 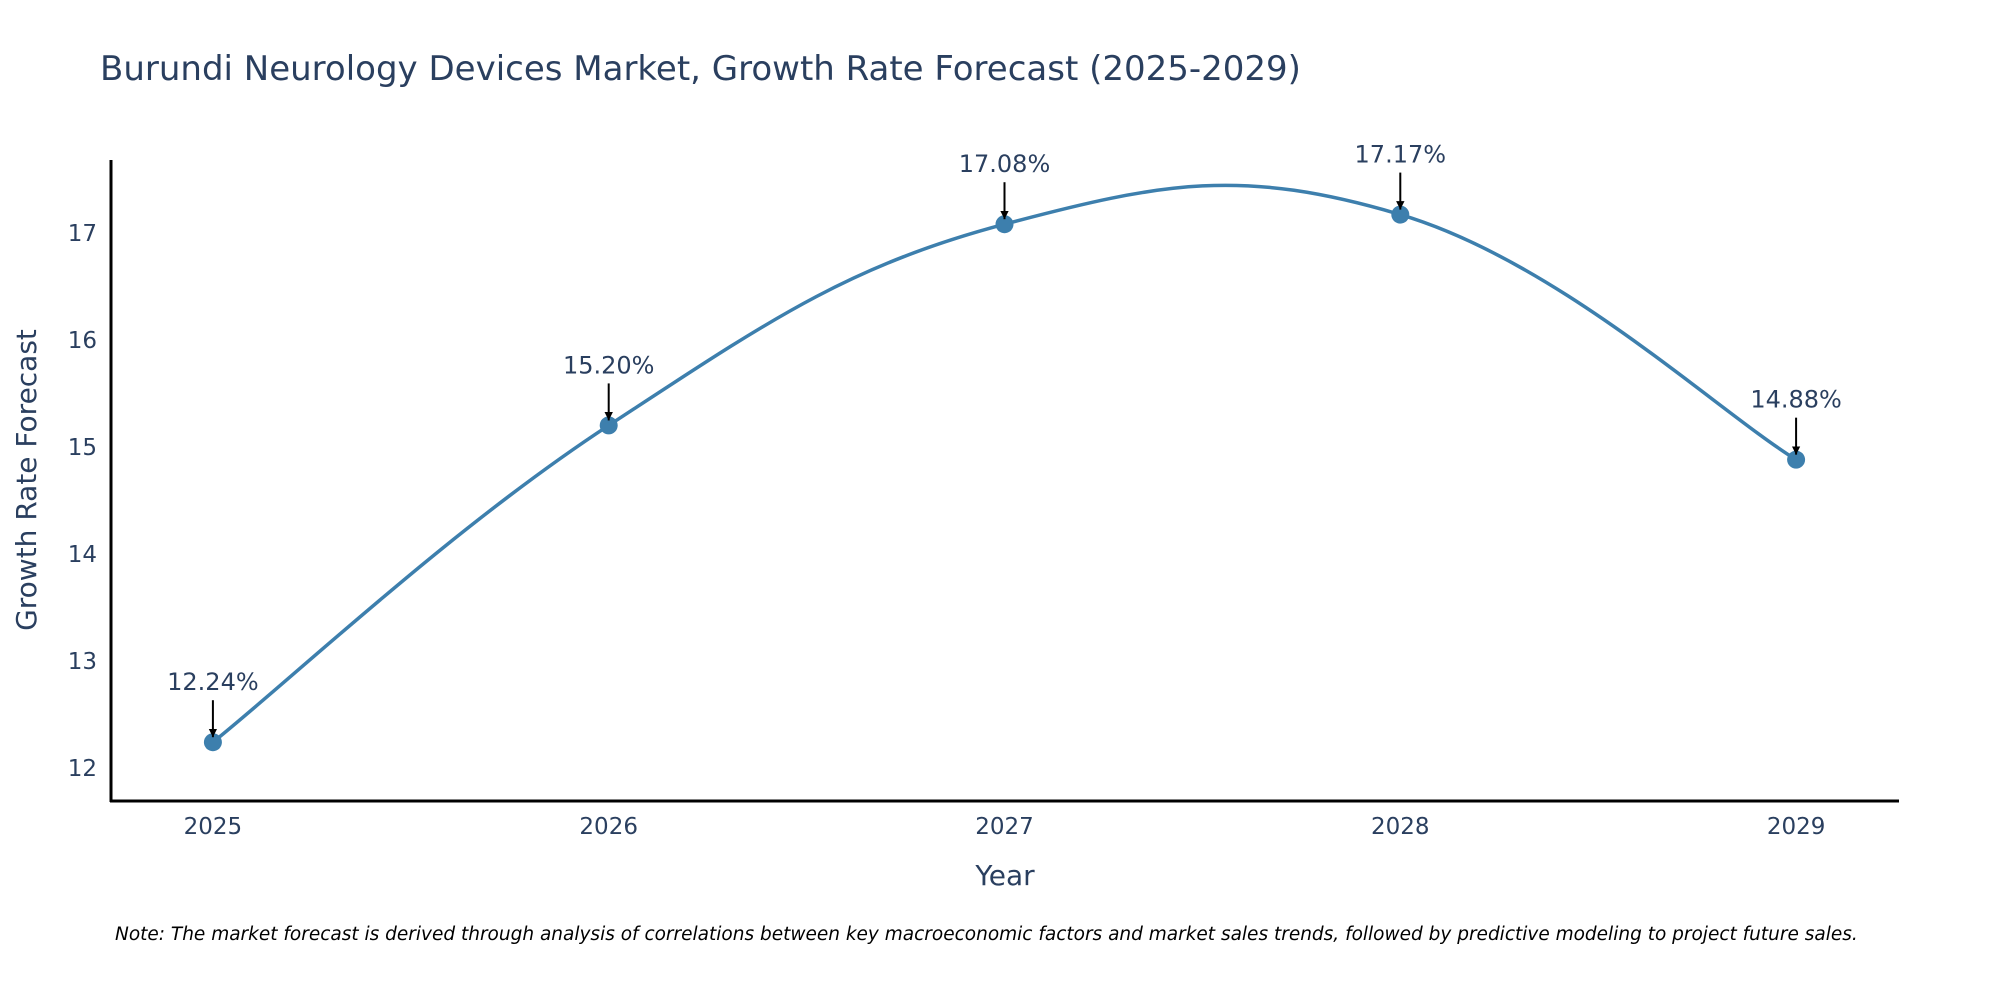 What do you see at coordinates (1400, 214) in the screenshot?
I see `data-point-2028` at bounding box center [1400, 214].